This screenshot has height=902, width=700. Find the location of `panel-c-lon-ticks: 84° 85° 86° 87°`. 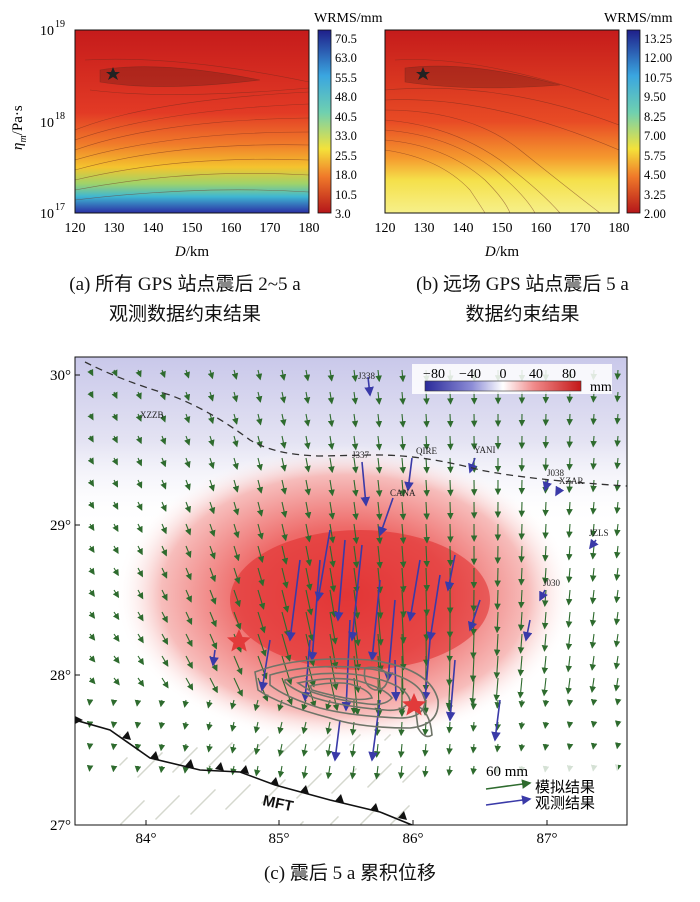

panel-c-lon-ticks: 84° 85° 86° 87° is located at coordinates (347, 839).